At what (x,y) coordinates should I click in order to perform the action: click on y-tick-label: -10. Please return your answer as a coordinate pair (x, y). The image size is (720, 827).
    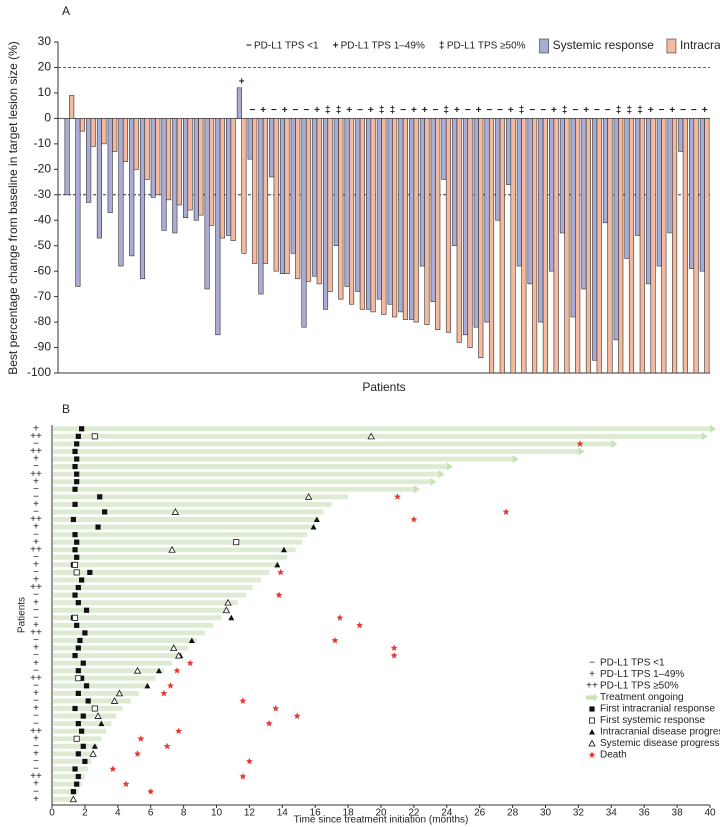
    Looking at the image, I should click on (43, 143).